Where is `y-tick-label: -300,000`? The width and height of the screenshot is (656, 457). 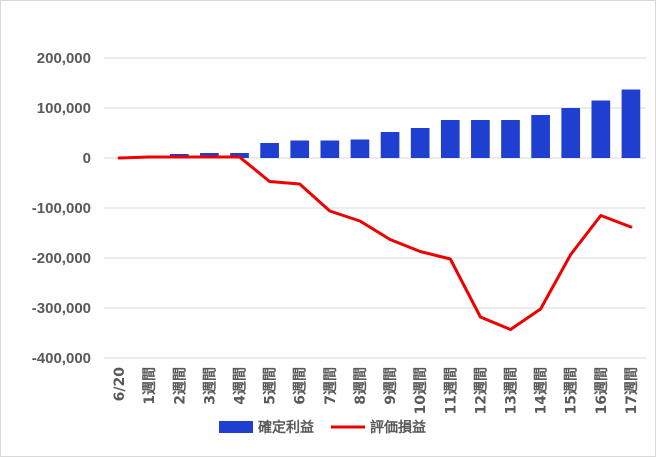
y-tick-label: -300,000 is located at coordinates (61, 308).